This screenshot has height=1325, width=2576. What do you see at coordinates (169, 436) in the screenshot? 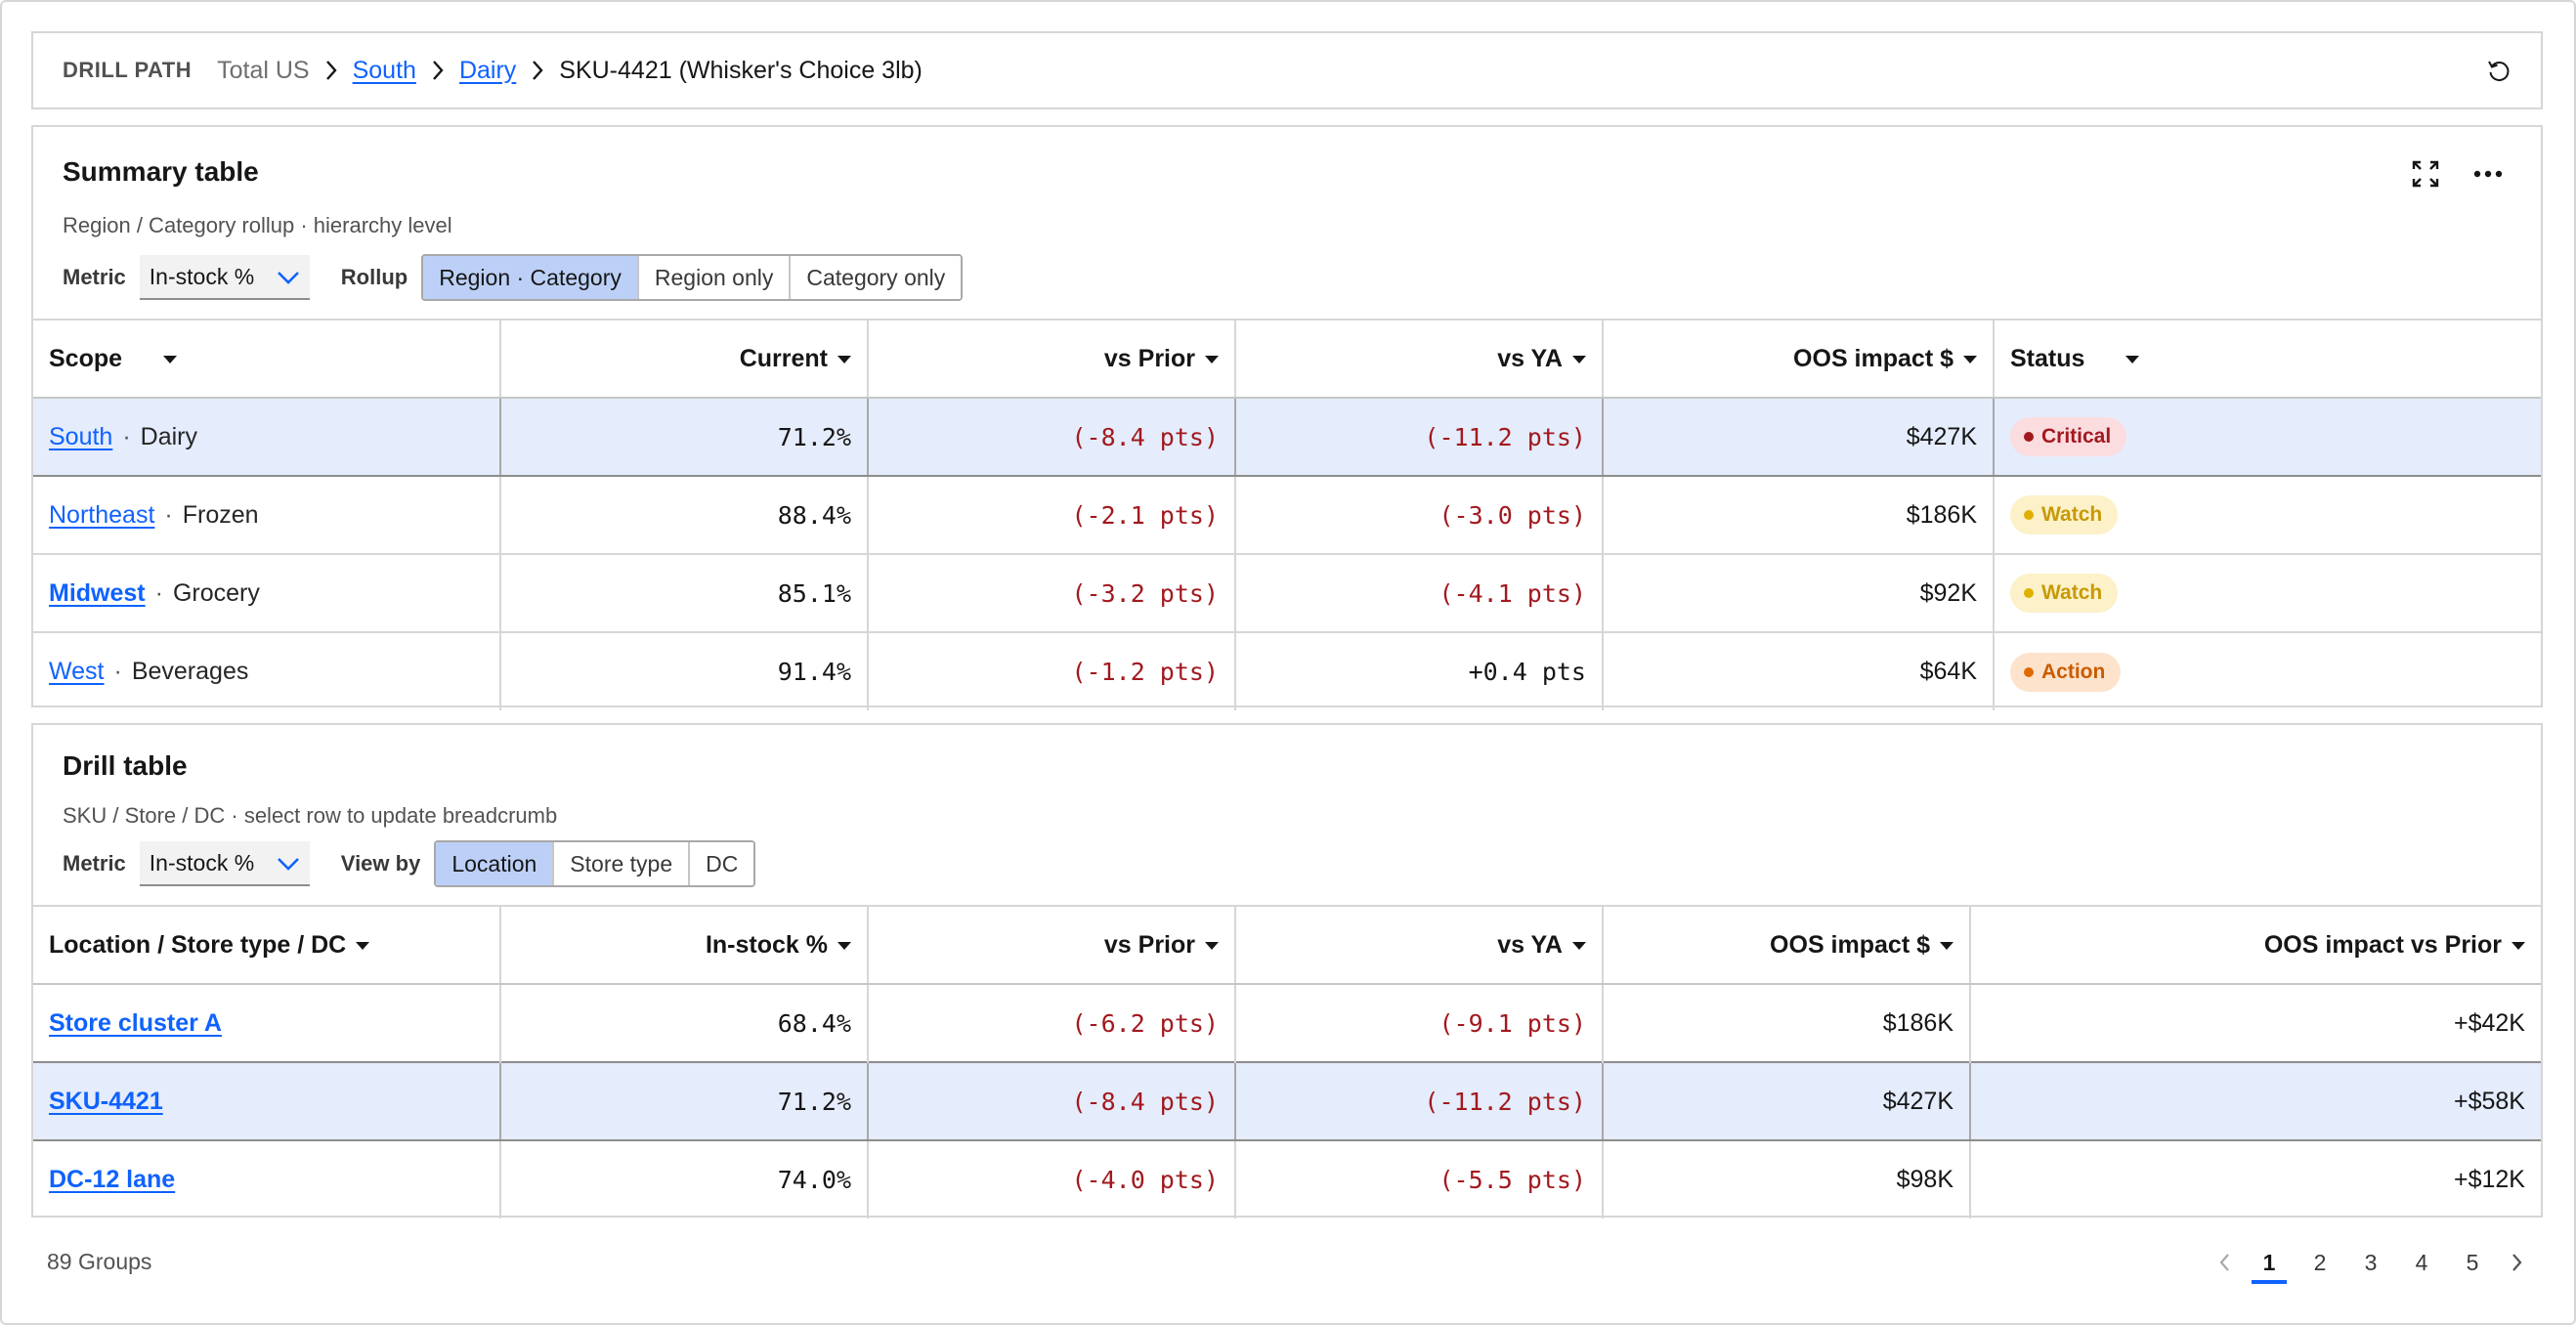
I see `category-label: Dairy` at bounding box center [169, 436].